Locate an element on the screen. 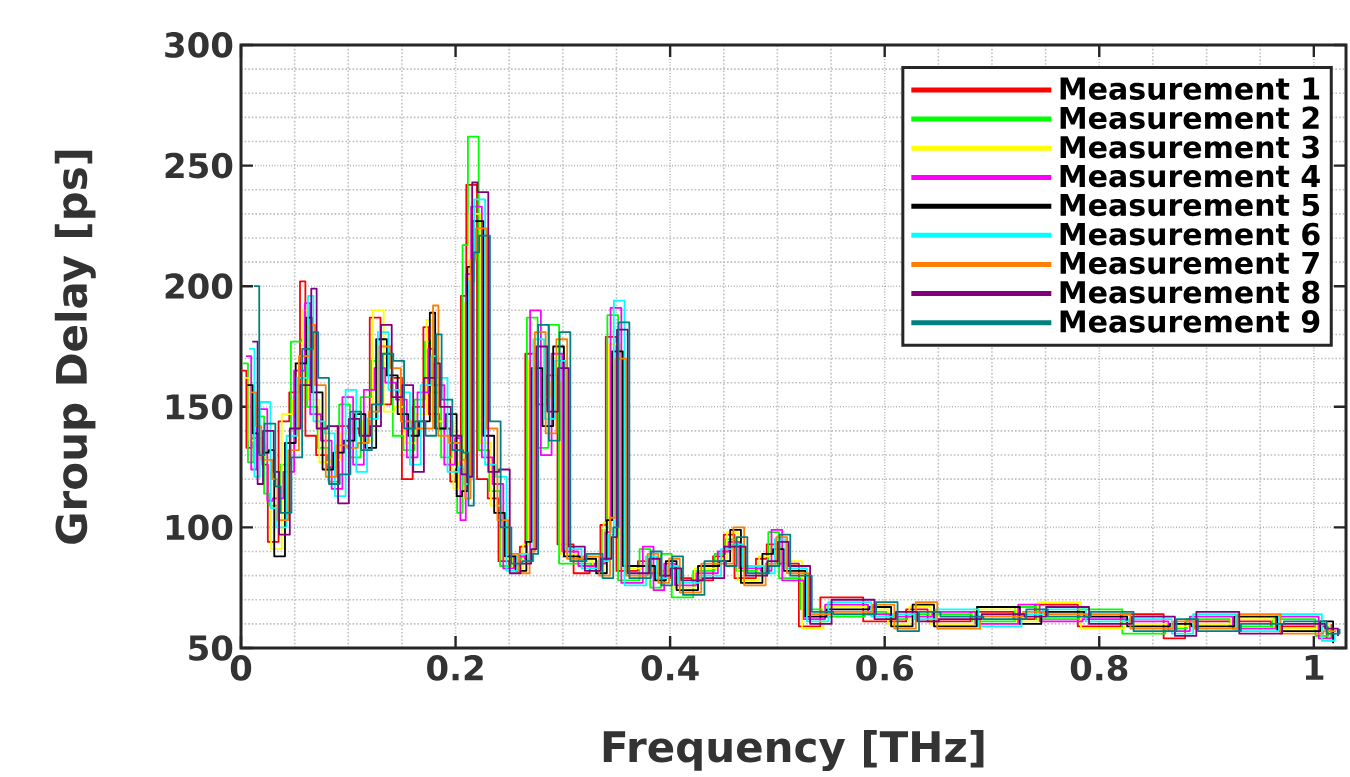 The height and width of the screenshot is (777, 1350). legend-label: Measurement 9 is located at coordinates (1190, 321).